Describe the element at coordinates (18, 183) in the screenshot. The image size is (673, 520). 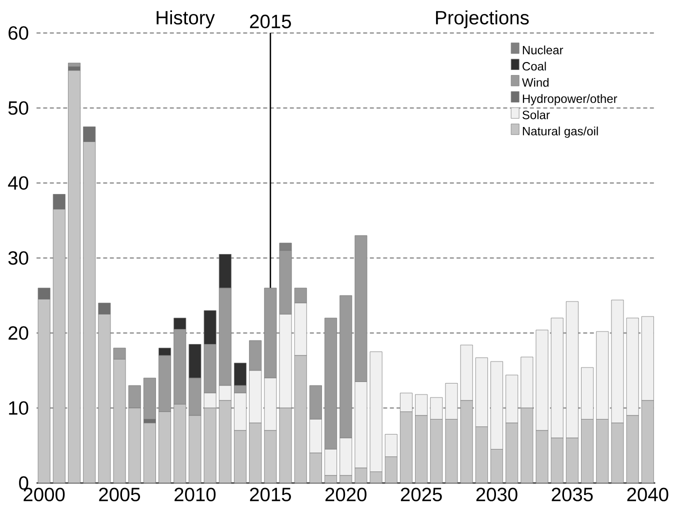
I see `y-tick-label: 40` at that location.